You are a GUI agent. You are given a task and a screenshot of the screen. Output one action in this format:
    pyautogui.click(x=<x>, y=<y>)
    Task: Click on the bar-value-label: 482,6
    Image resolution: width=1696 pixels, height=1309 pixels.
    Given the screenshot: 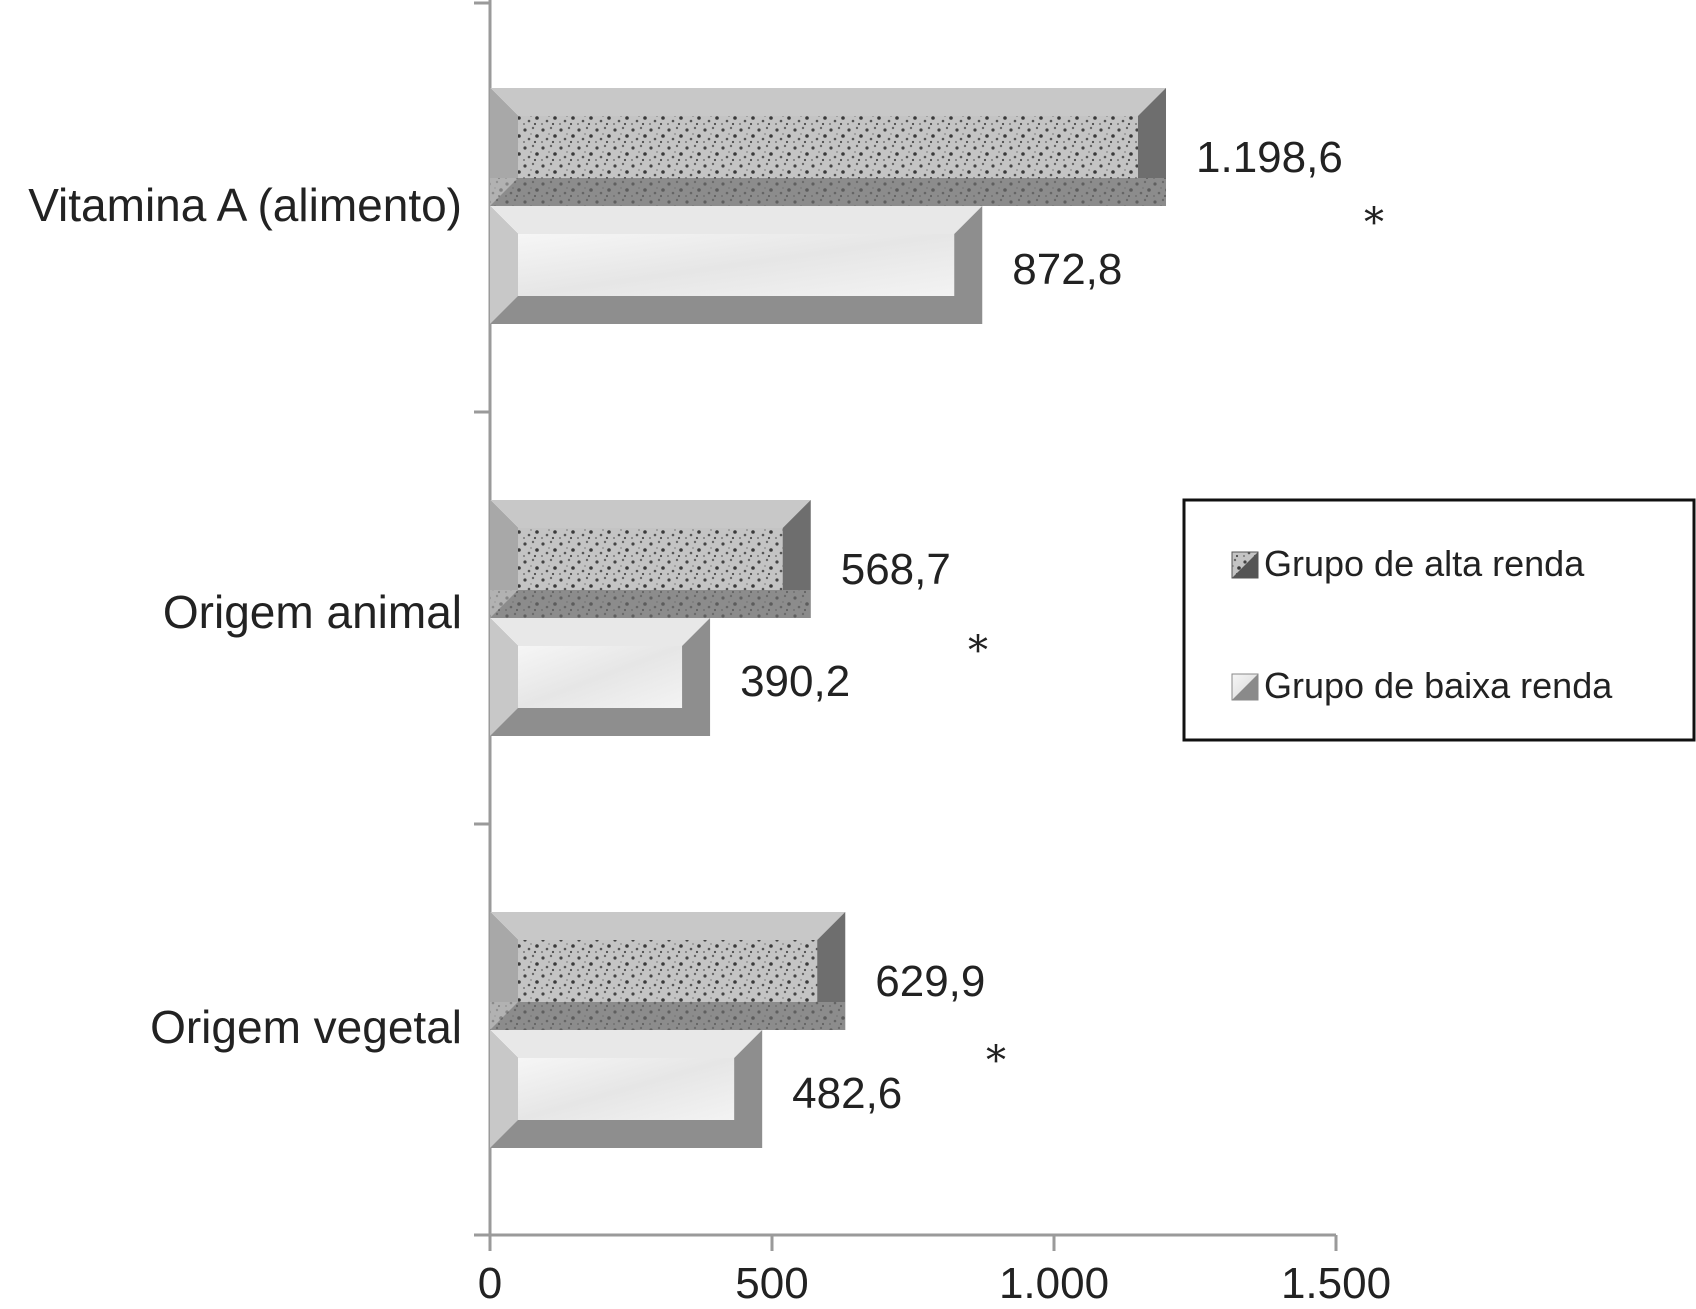 What is the action you would take?
    pyautogui.click(x=847, y=1093)
    